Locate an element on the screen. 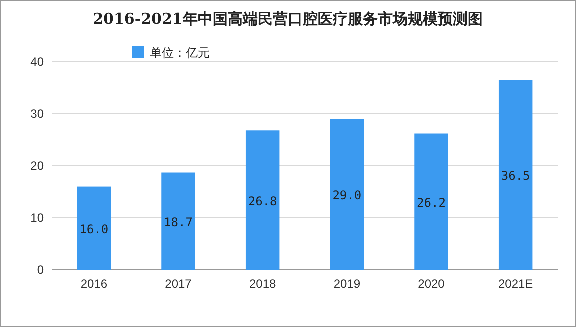  data-label: 36.5 is located at coordinates (515, 176).